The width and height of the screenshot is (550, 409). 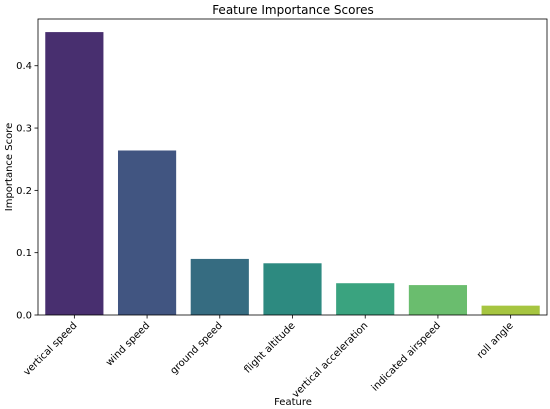 What do you see at coordinates (365, 299) in the screenshot?
I see `bar-vertical-acceleration` at bounding box center [365, 299].